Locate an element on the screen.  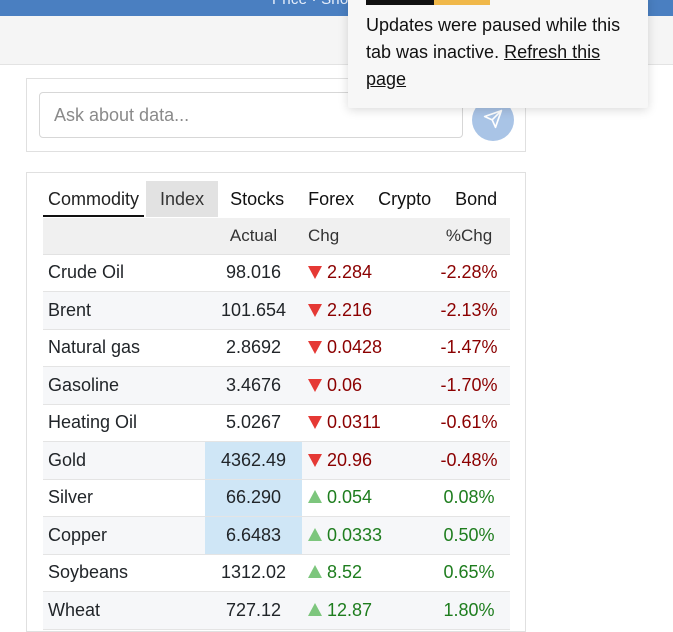
header-chg: Chg is located at coordinates (365, 236).